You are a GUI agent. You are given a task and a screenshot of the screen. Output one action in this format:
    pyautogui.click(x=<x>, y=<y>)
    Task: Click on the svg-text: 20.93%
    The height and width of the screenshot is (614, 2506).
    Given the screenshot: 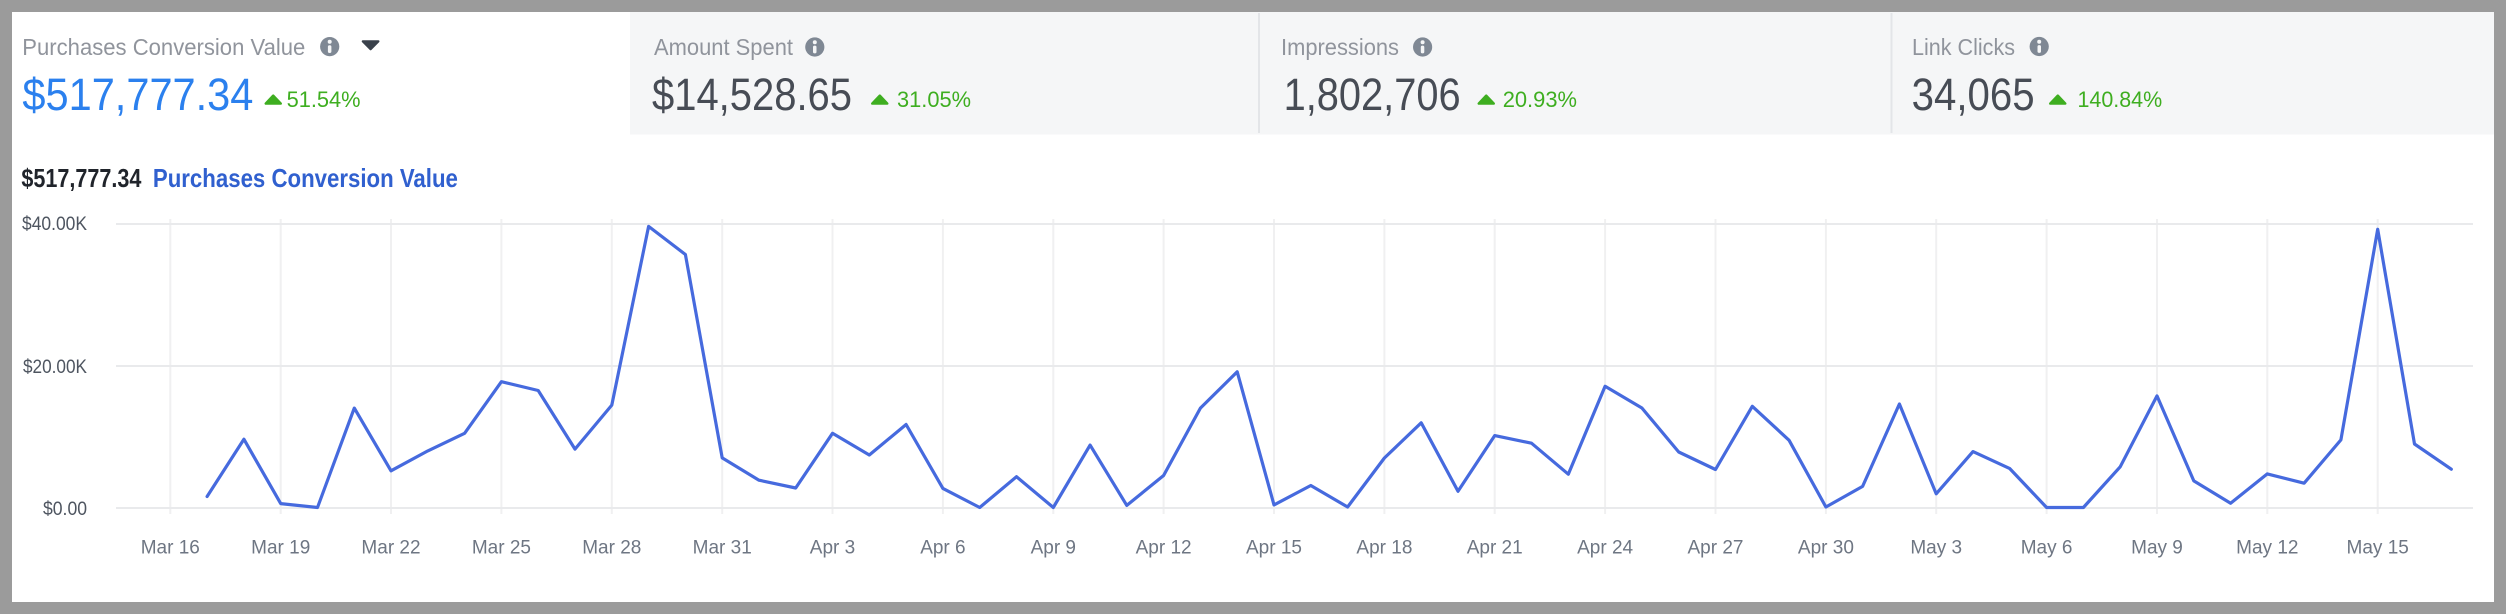 What is the action you would take?
    pyautogui.click(x=1540, y=99)
    